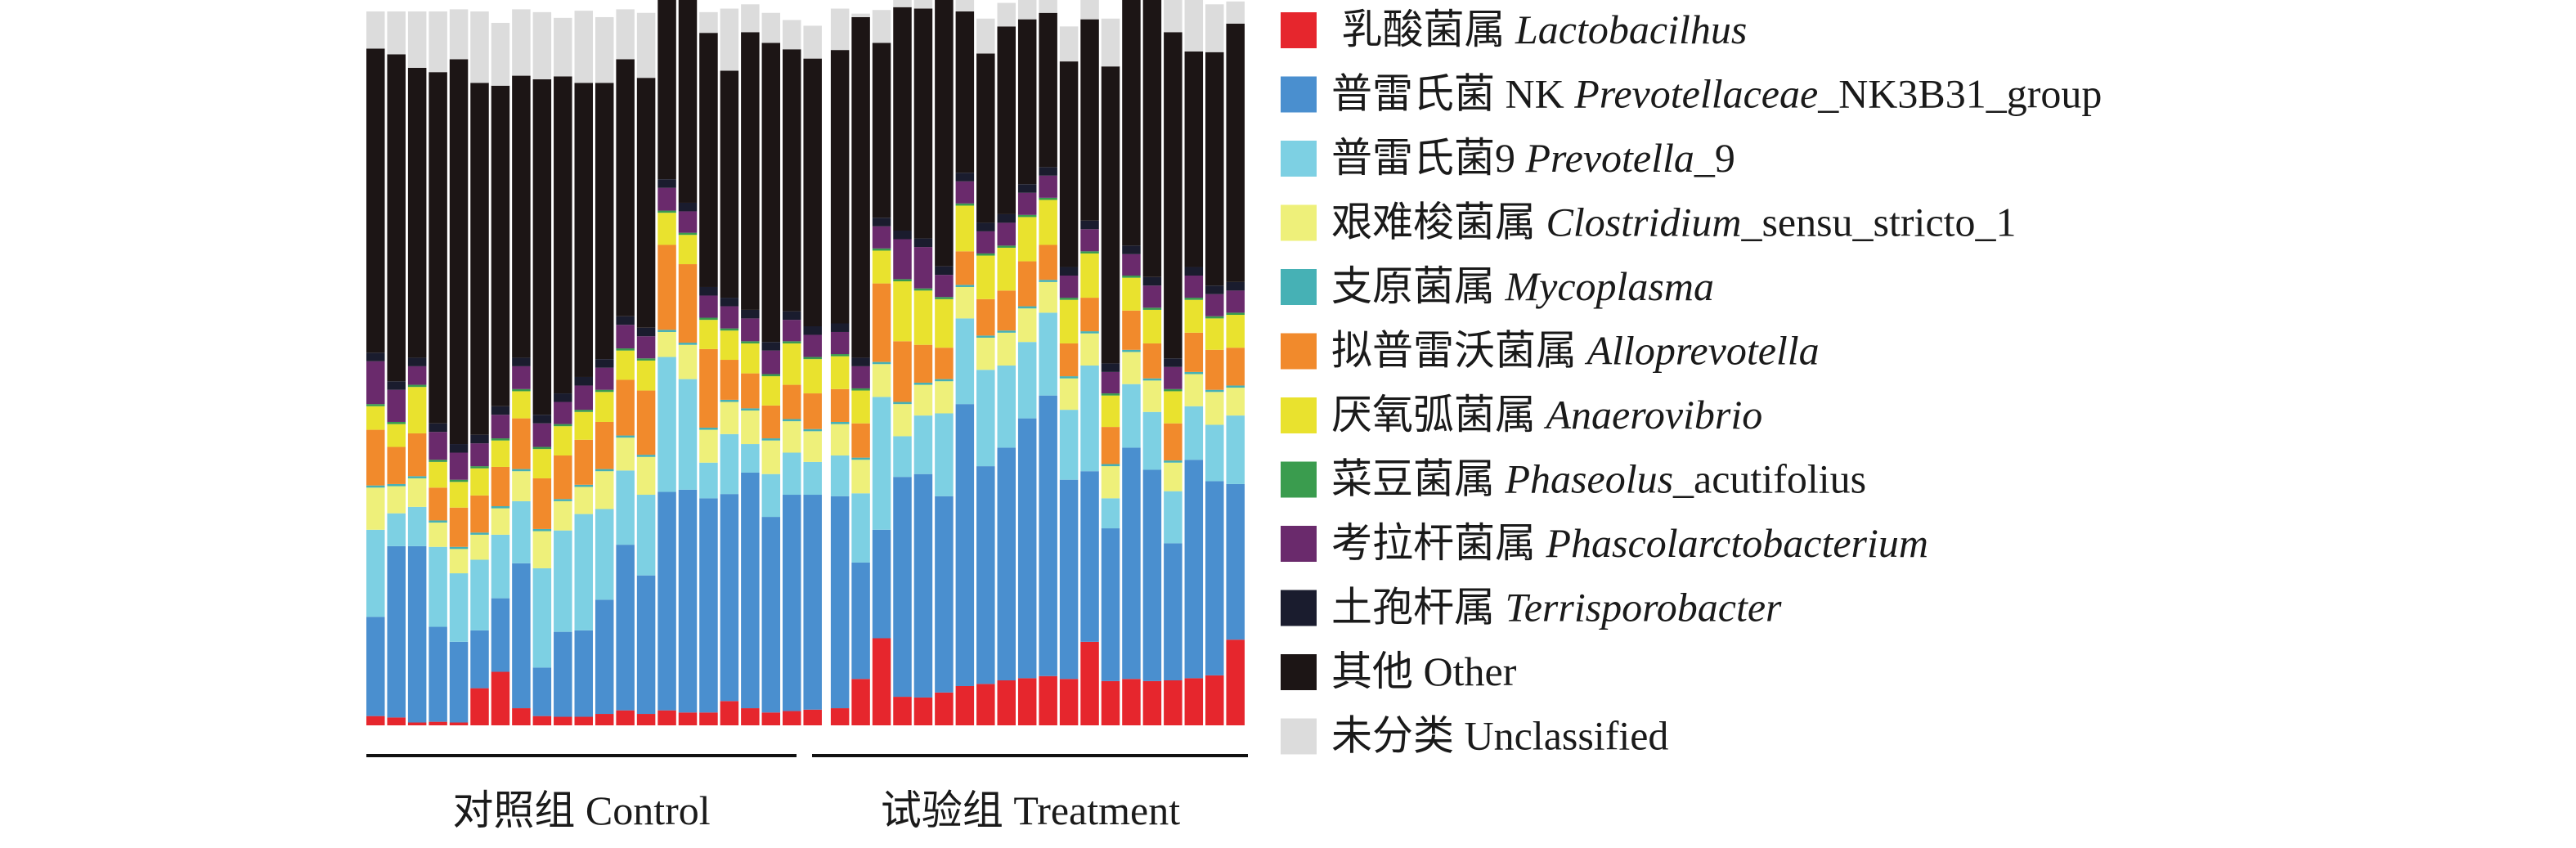 This screenshot has height=848, width=2576. Describe the element at coordinates (771, 496) in the screenshot. I see `bar-segment-C20-s2` at that location.